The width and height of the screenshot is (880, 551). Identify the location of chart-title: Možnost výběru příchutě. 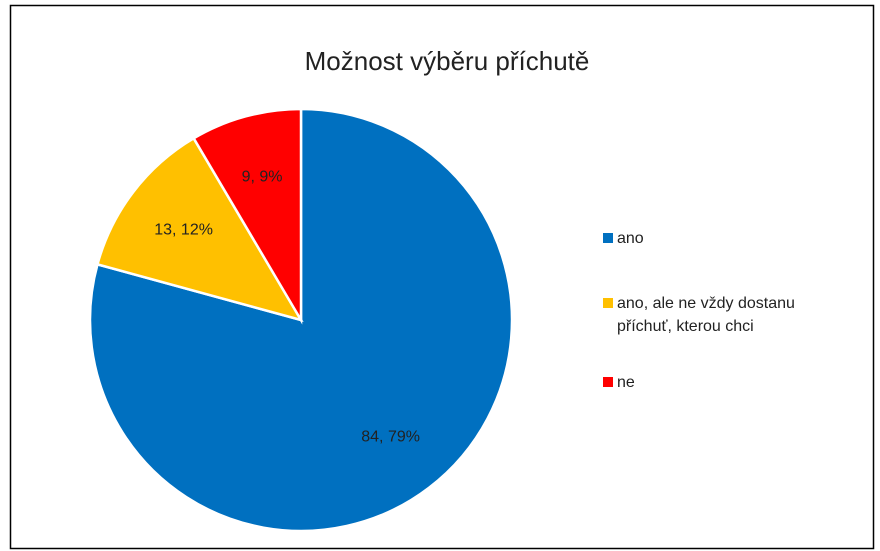
(447, 61).